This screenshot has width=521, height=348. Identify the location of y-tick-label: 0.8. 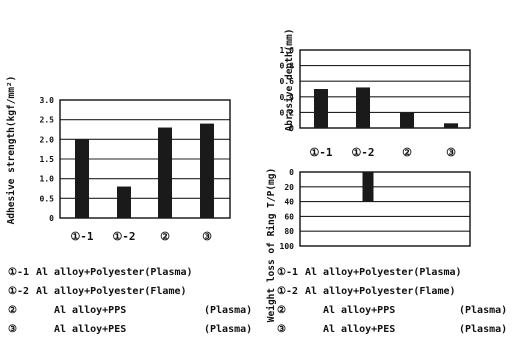
(287, 66).